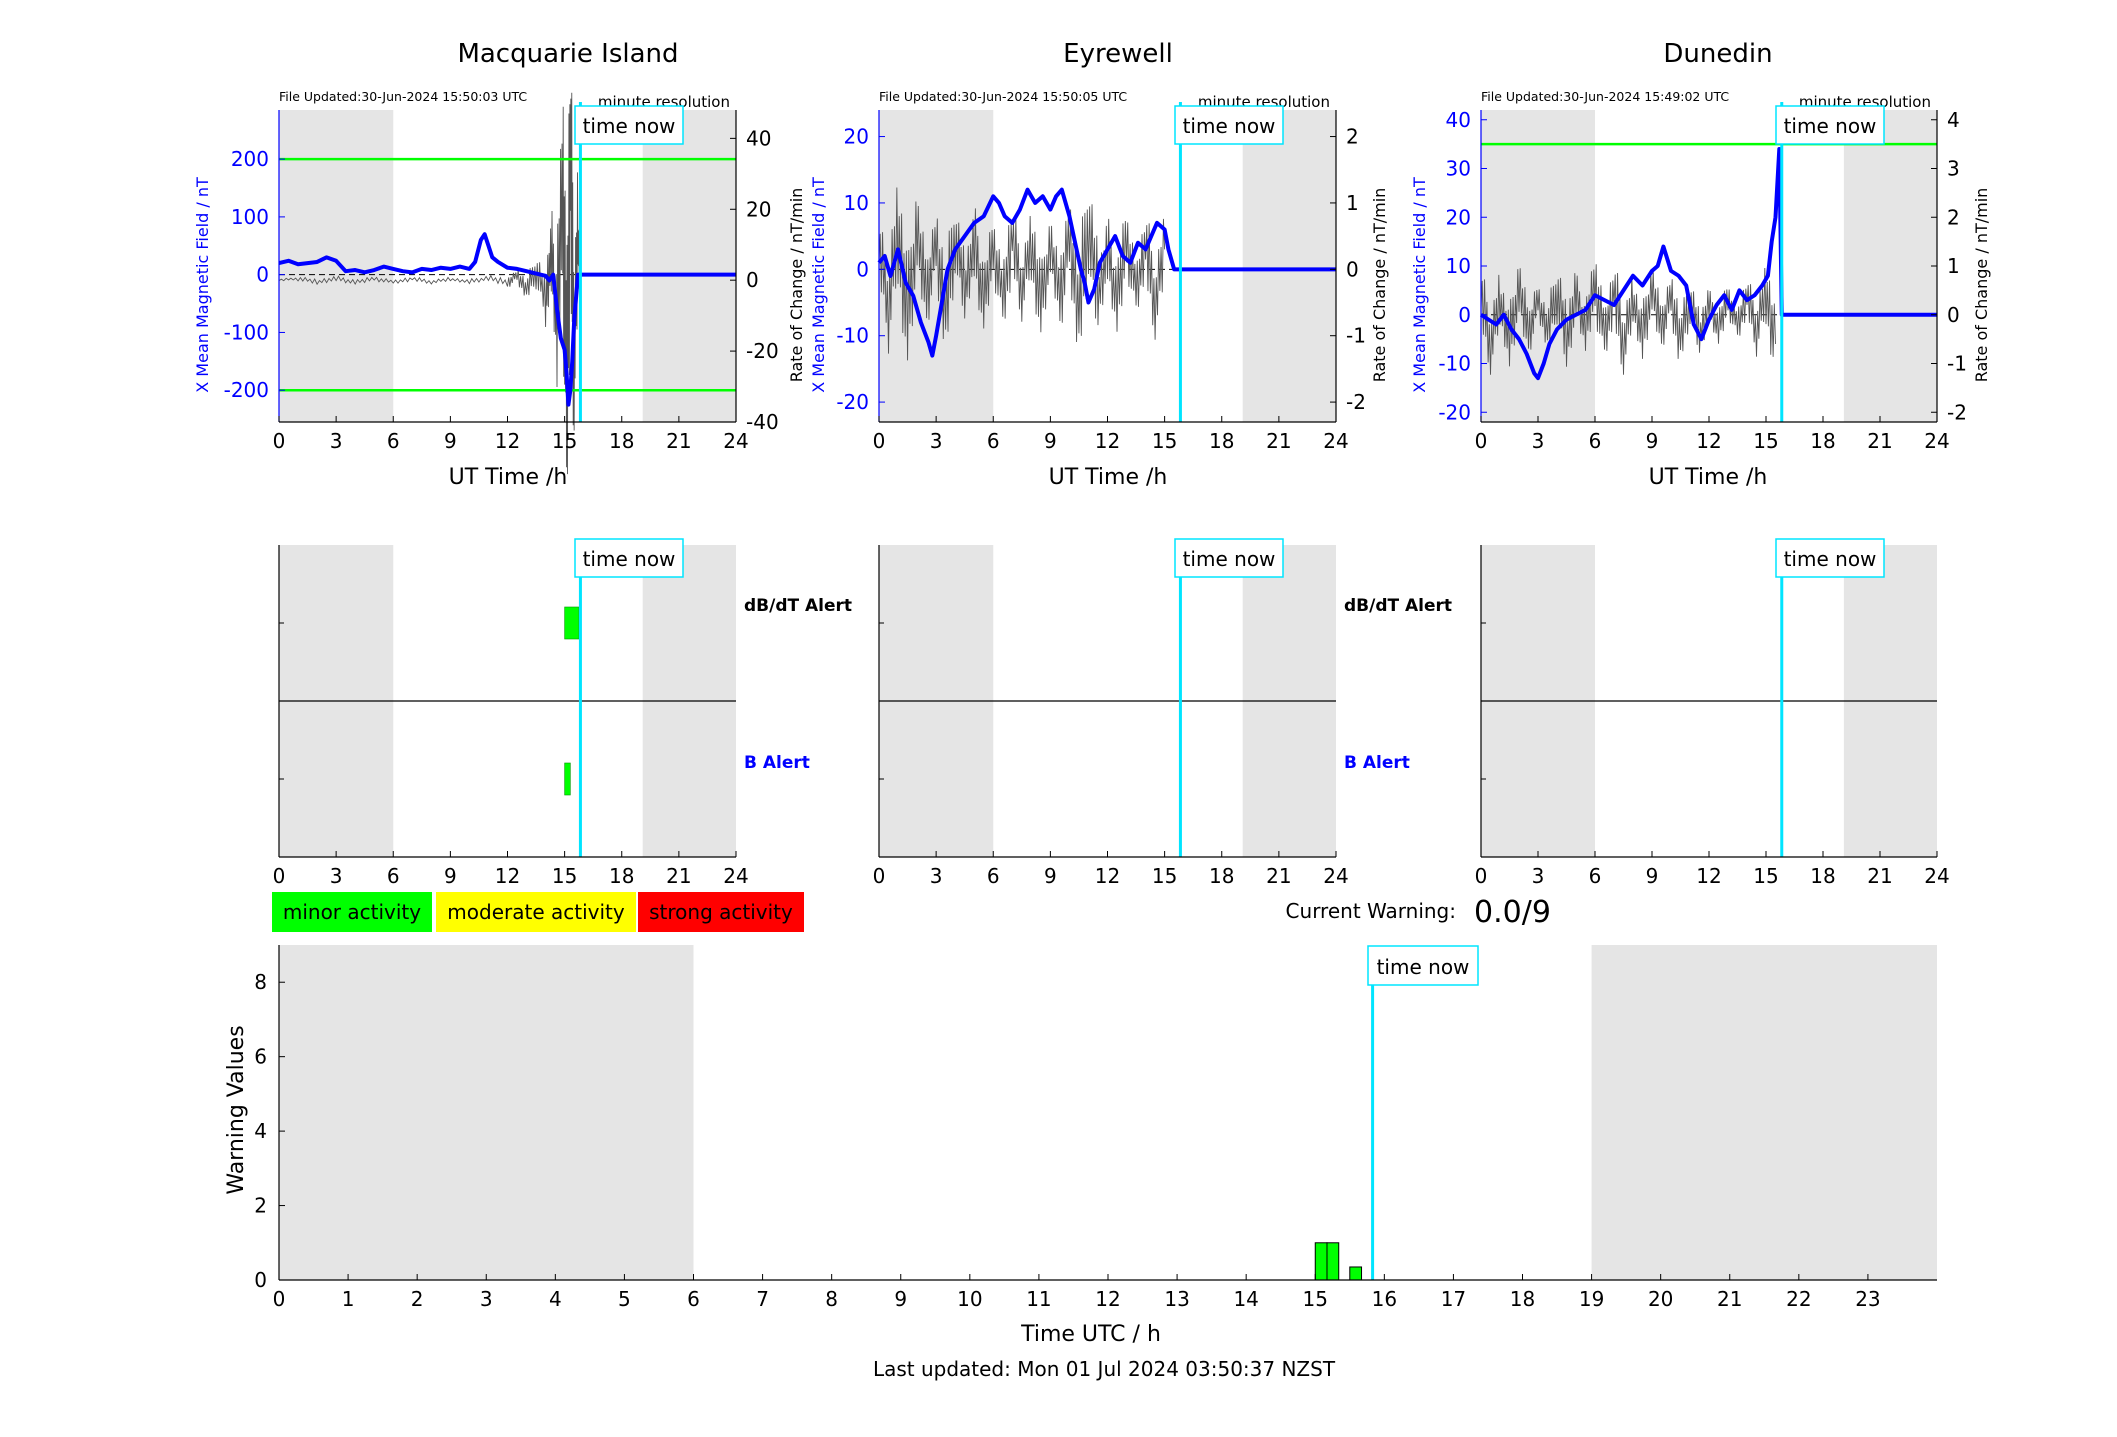  Describe the element at coordinates (508, 477) in the screenshot. I see `x-axis-label: UT Time /h` at that location.